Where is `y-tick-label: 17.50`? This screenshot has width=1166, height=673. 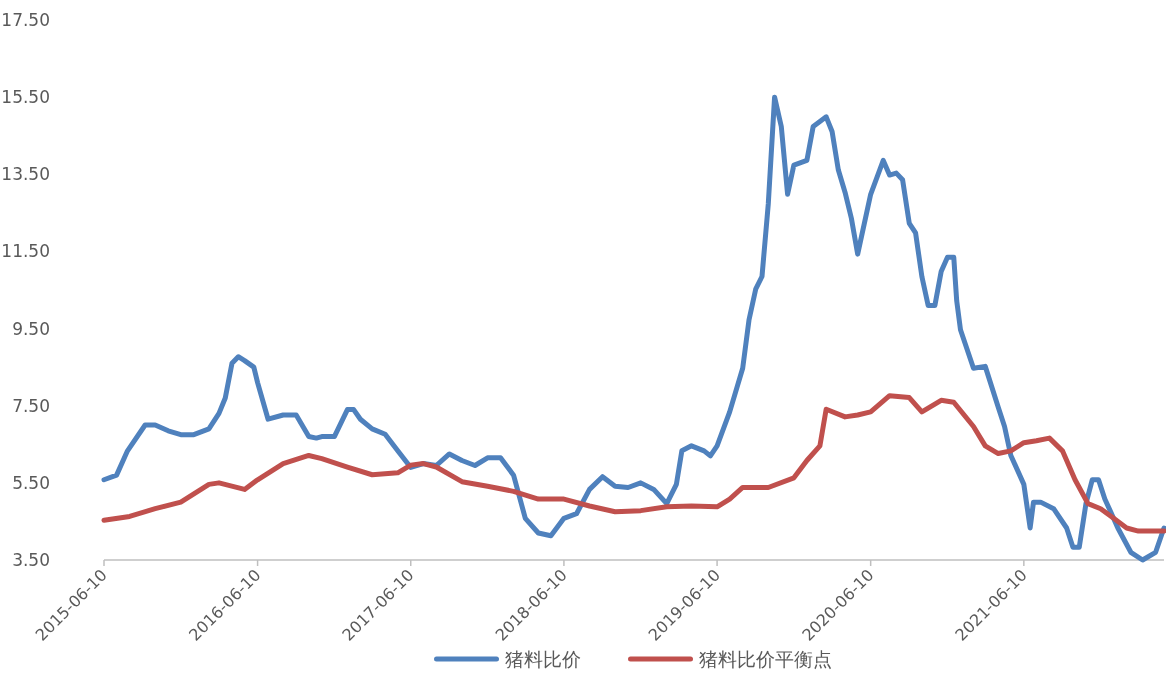
y-tick-label: 17.50 is located at coordinates (25, 20).